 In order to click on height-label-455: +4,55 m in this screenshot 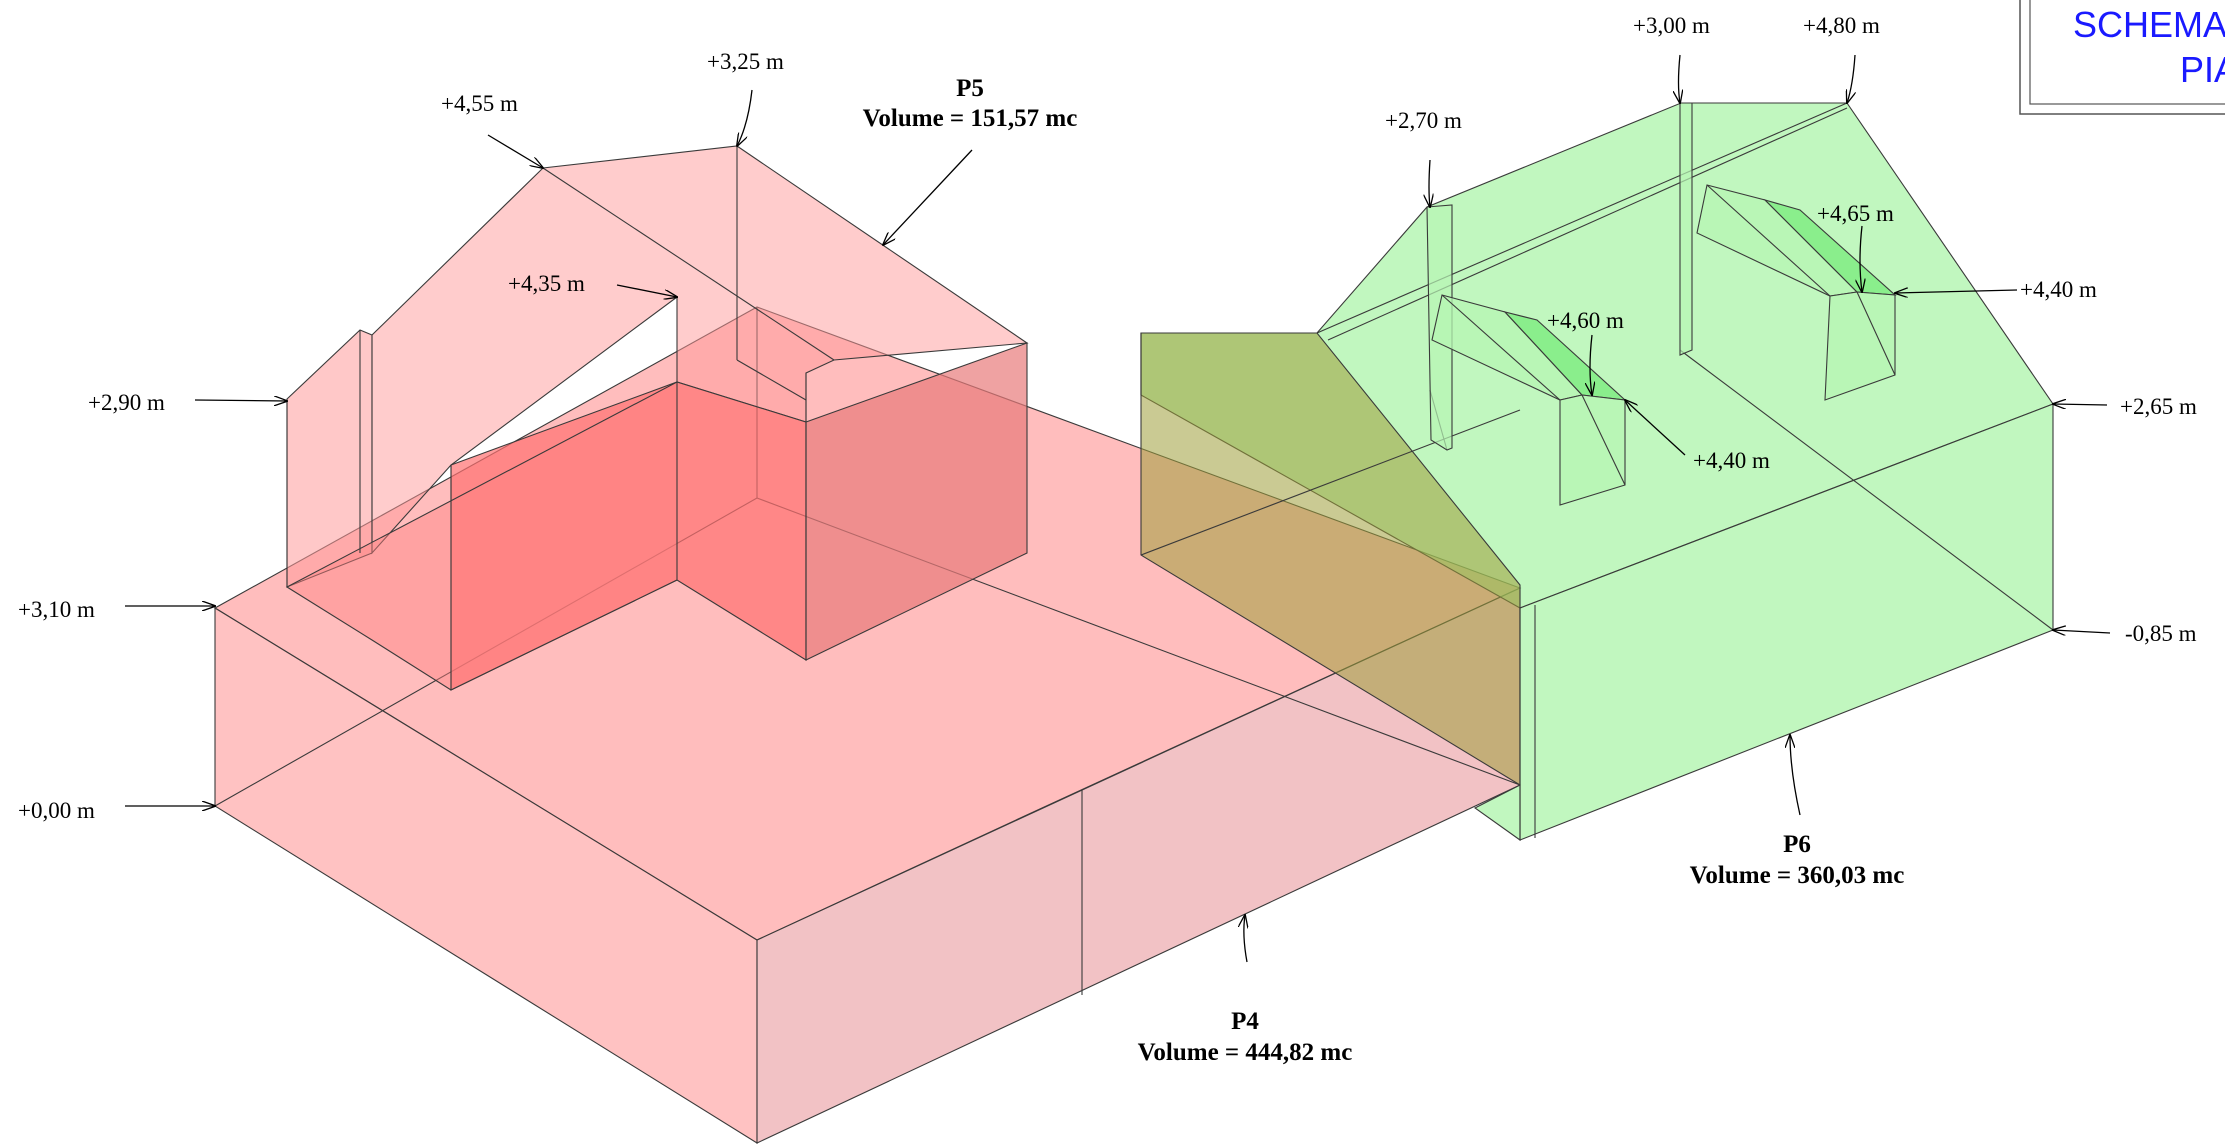, I will do `click(479, 103)`.